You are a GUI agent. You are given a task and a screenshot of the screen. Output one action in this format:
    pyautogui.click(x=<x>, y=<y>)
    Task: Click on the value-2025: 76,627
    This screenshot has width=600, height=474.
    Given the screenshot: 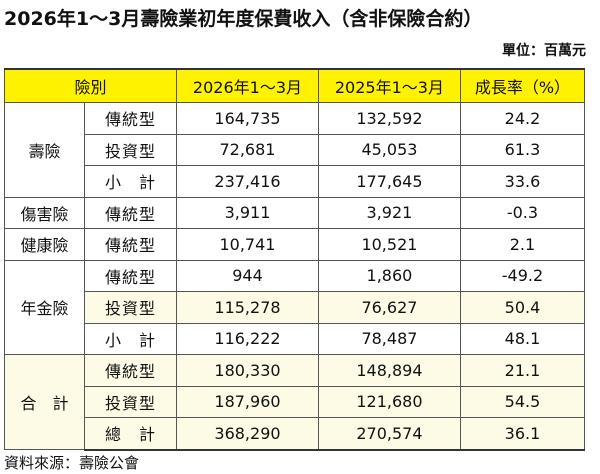 What is the action you would take?
    pyautogui.click(x=389, y=307)
    